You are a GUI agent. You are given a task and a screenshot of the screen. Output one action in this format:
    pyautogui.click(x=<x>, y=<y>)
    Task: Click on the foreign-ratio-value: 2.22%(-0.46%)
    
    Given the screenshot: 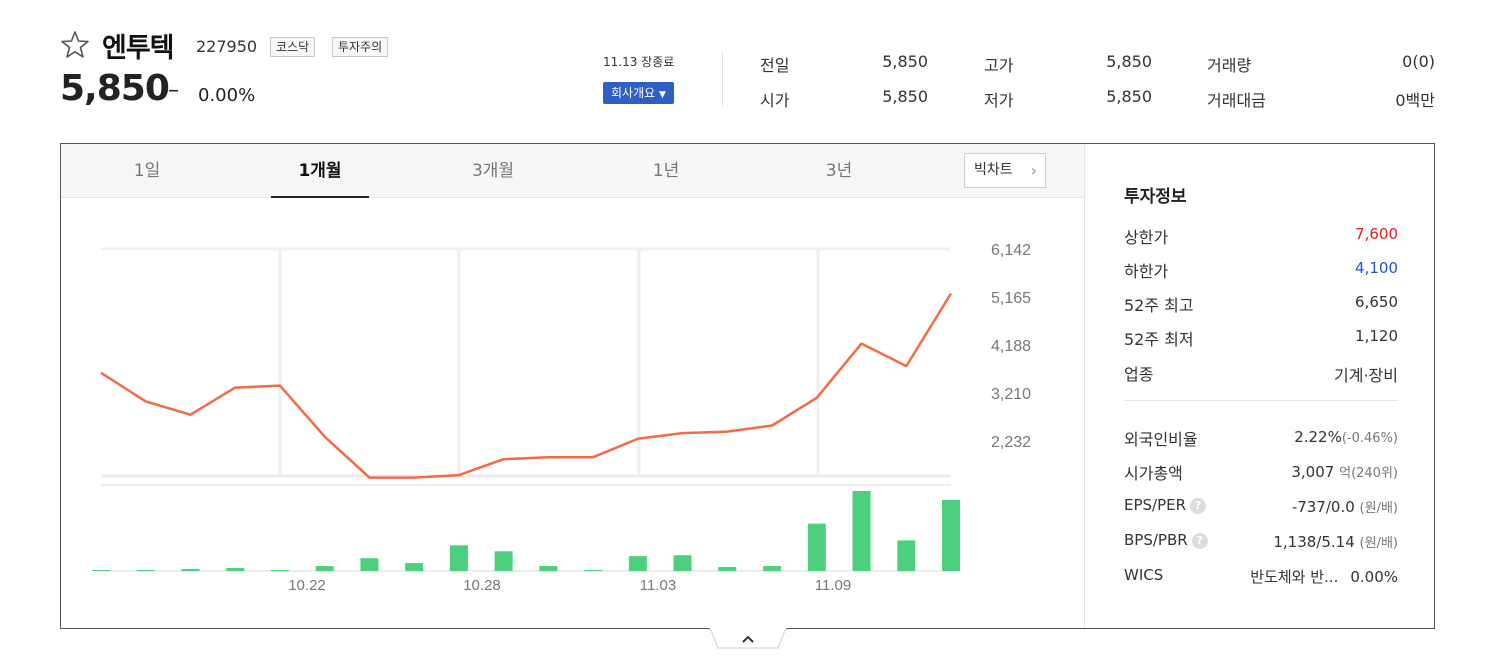 What is the action you would take?
    pyautogui.click(x=1346, y=437)
    